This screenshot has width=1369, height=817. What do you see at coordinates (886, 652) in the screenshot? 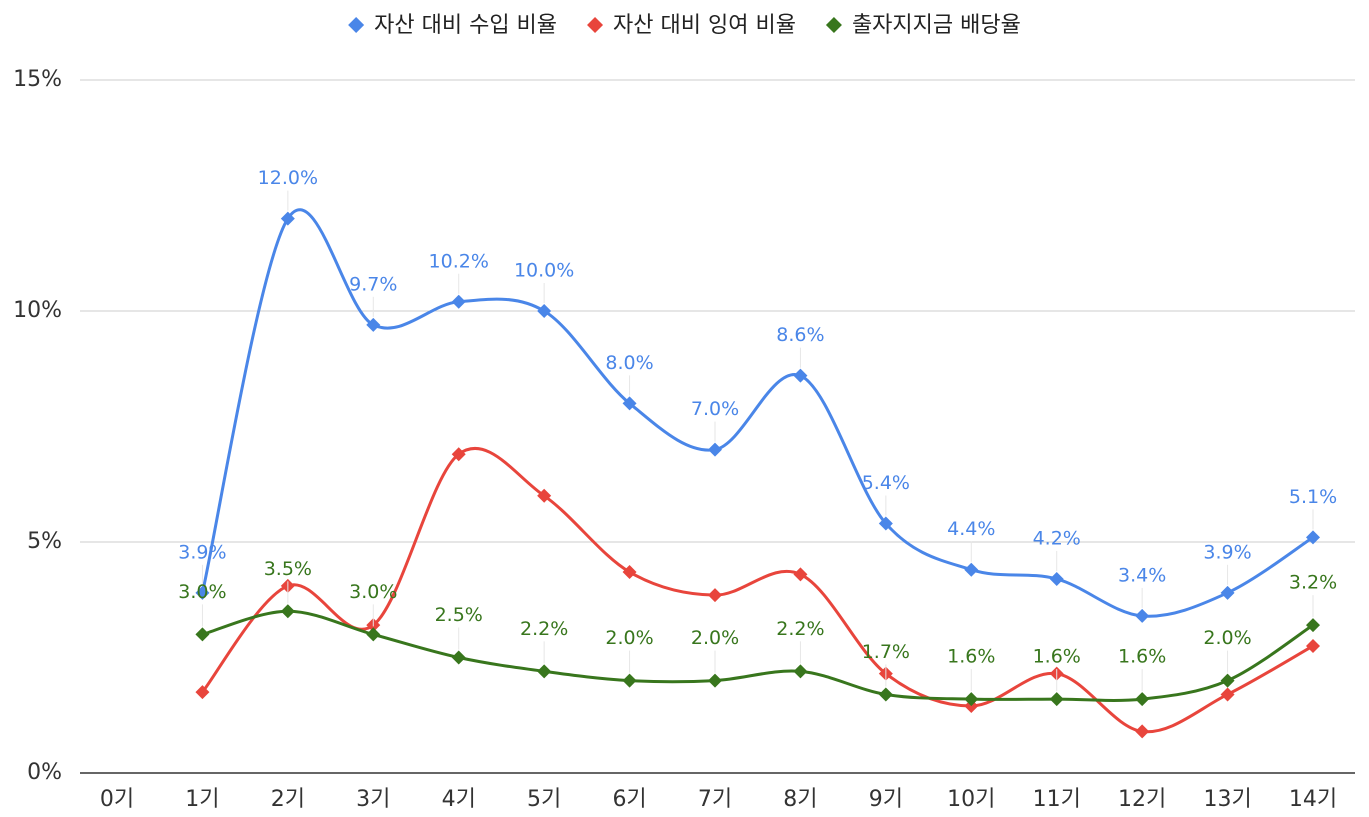
I see `data-label: 1.7%` at bounding box center [886, 652].